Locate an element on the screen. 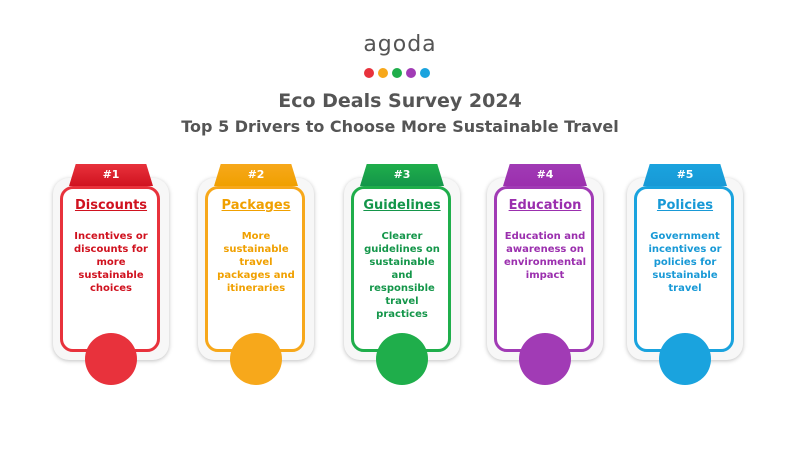 The image size is (800, 450). title: Eco Deals Survey 2024 is located at coordinates (400, 101).